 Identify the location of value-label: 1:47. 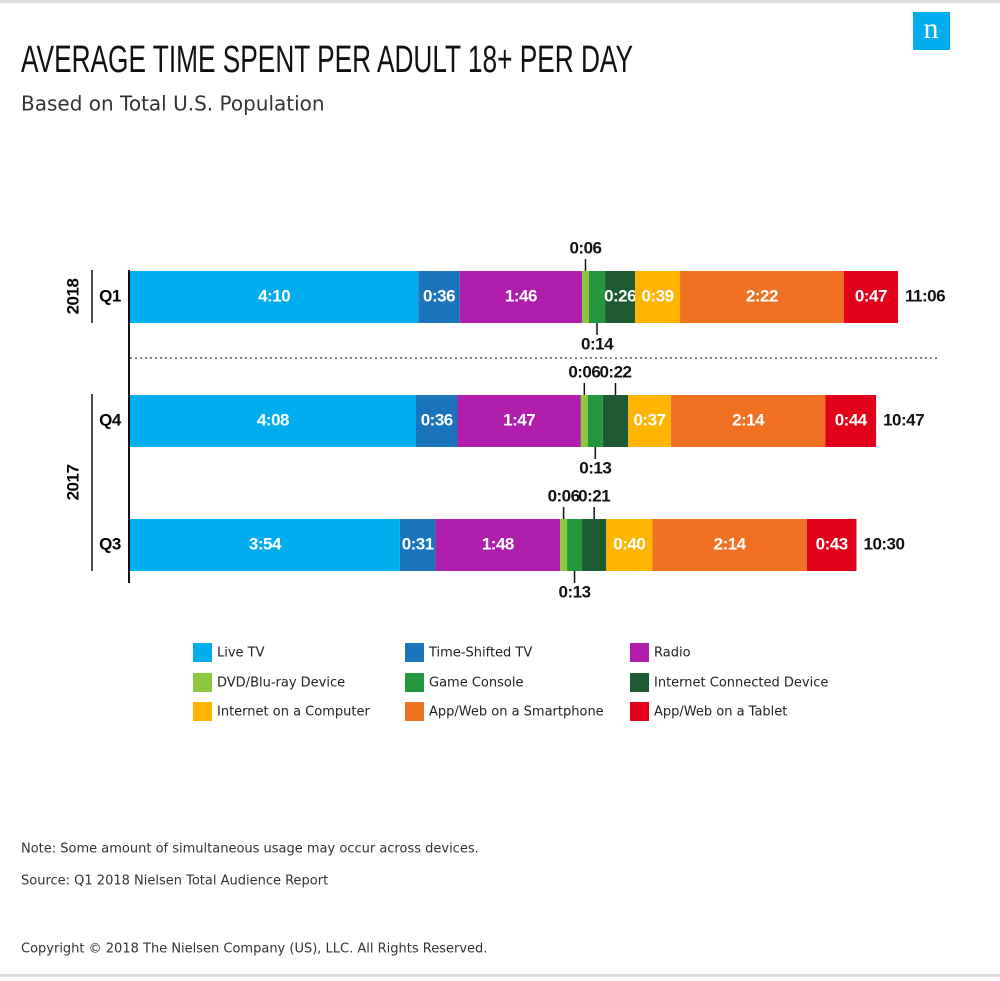
(519, 419).